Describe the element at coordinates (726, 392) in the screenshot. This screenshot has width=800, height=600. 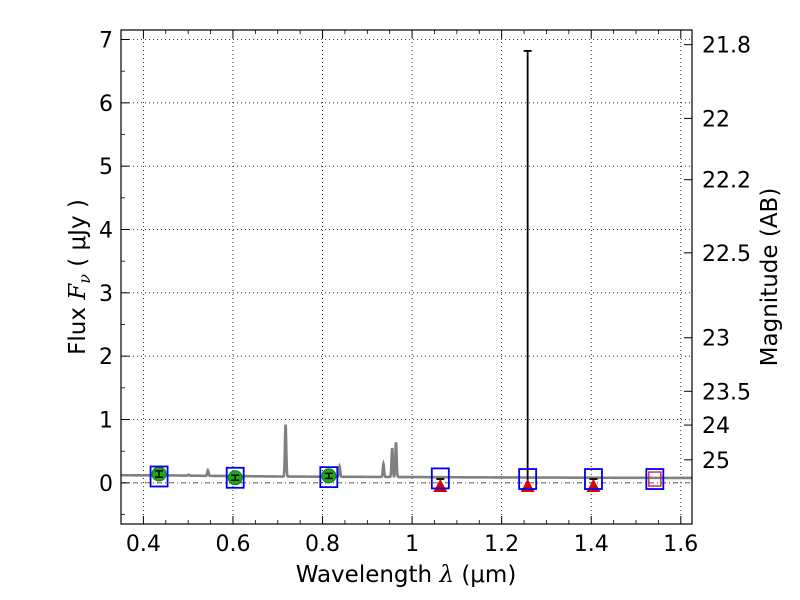
I see `y2-tick-label: 23.5` at that location.